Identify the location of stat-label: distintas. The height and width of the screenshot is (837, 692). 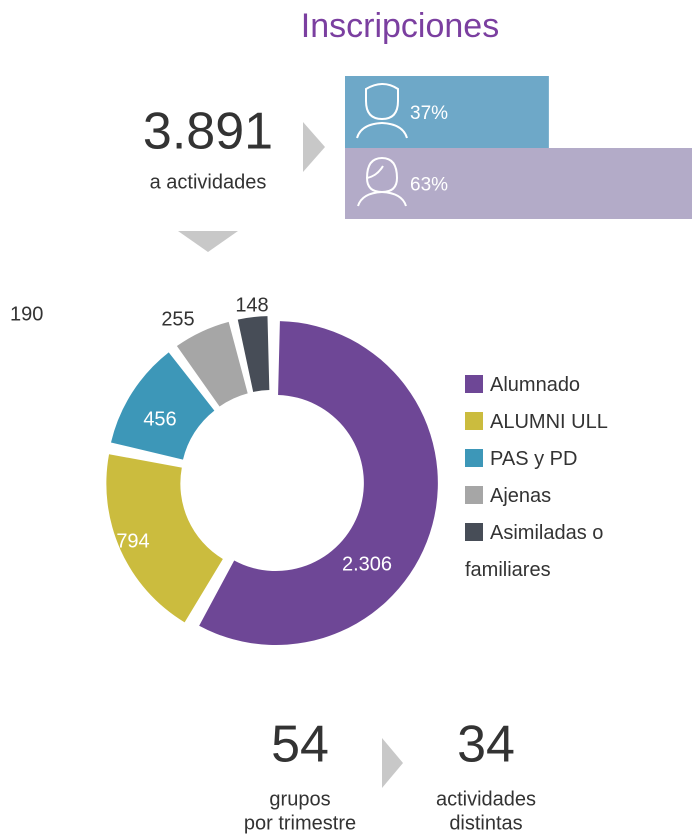
(485, 823).